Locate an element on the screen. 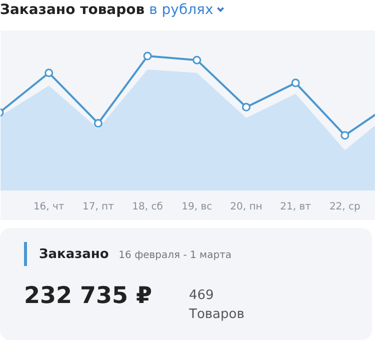 The image size is (380, 350). text: 469 is located at coordinates (201, 295).